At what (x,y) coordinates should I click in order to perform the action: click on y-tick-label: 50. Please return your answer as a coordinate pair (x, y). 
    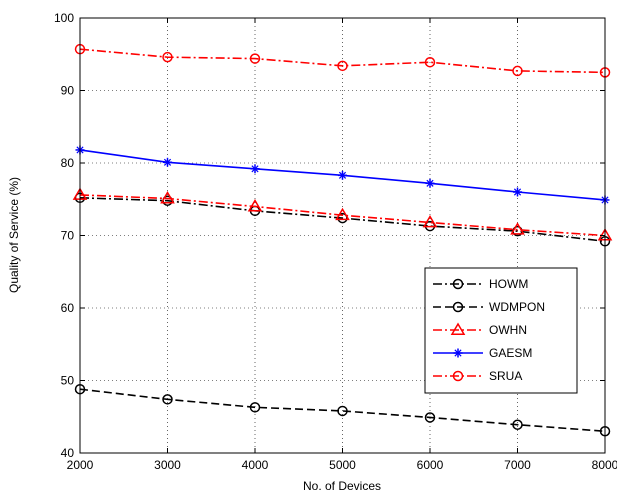
    Looking at the image, I should click on (68, 381).